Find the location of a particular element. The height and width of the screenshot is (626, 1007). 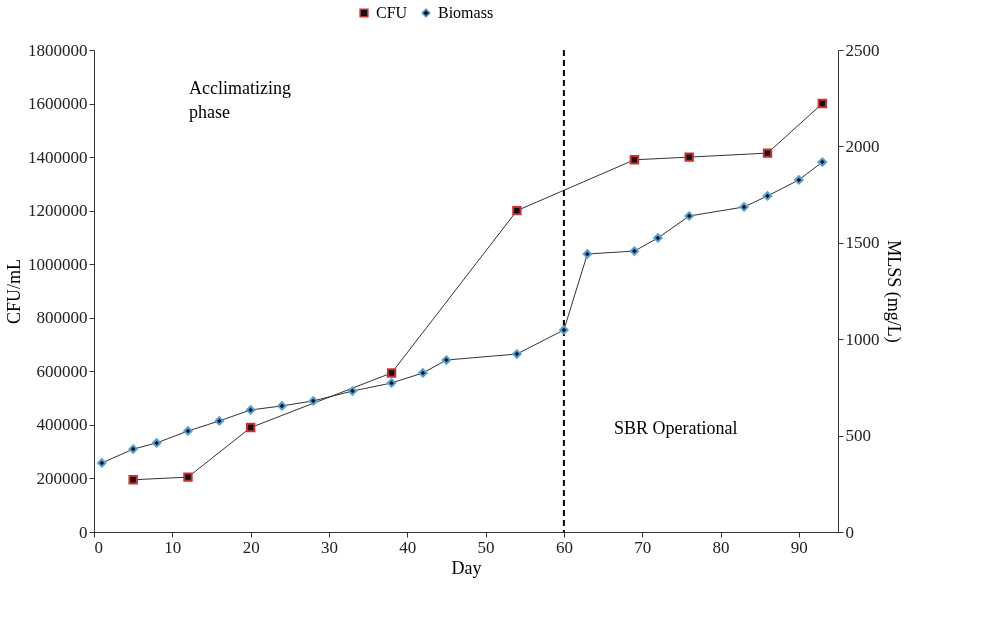

y2-tick-label: 1500 is located at coordinates (862, 243).